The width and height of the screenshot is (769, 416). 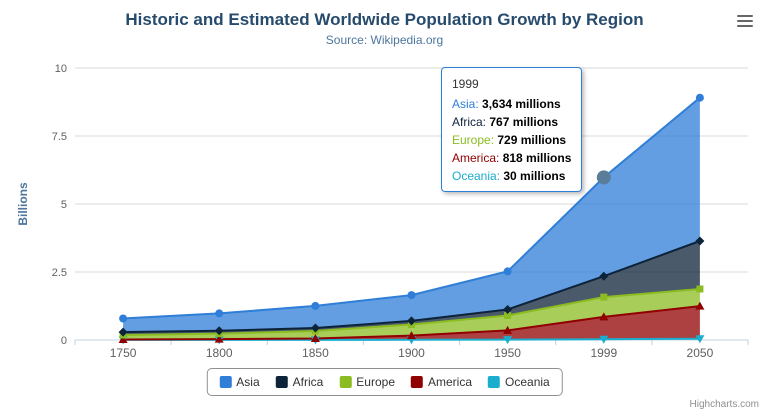 I want to click on x-axis-label: 1850, so click(x=315, y=353).